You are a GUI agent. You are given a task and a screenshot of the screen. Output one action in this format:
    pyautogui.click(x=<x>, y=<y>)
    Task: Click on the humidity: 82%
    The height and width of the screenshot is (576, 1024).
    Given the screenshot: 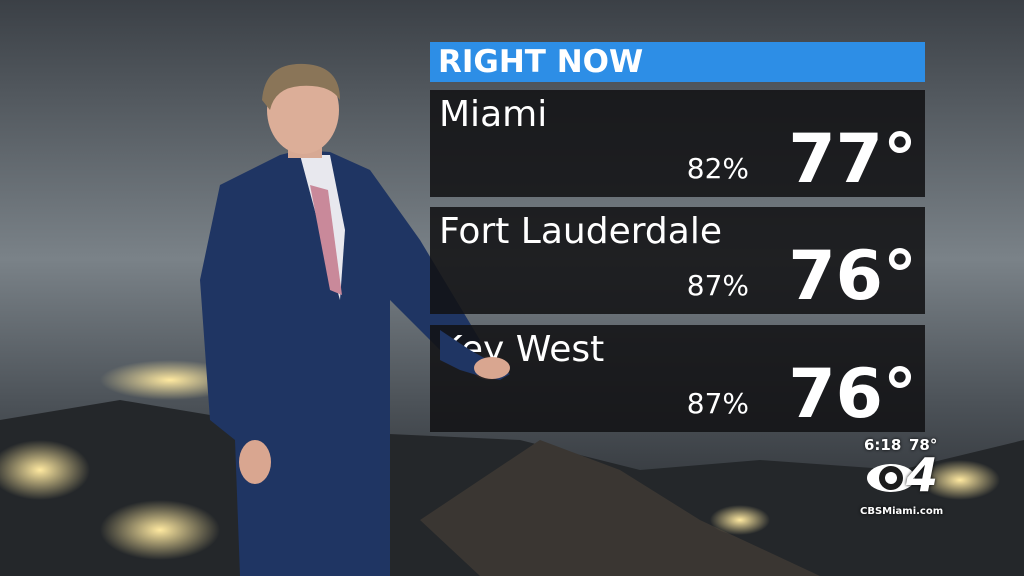 What is the action you would take?
    pyautogui.click(x=717, y=168)
    